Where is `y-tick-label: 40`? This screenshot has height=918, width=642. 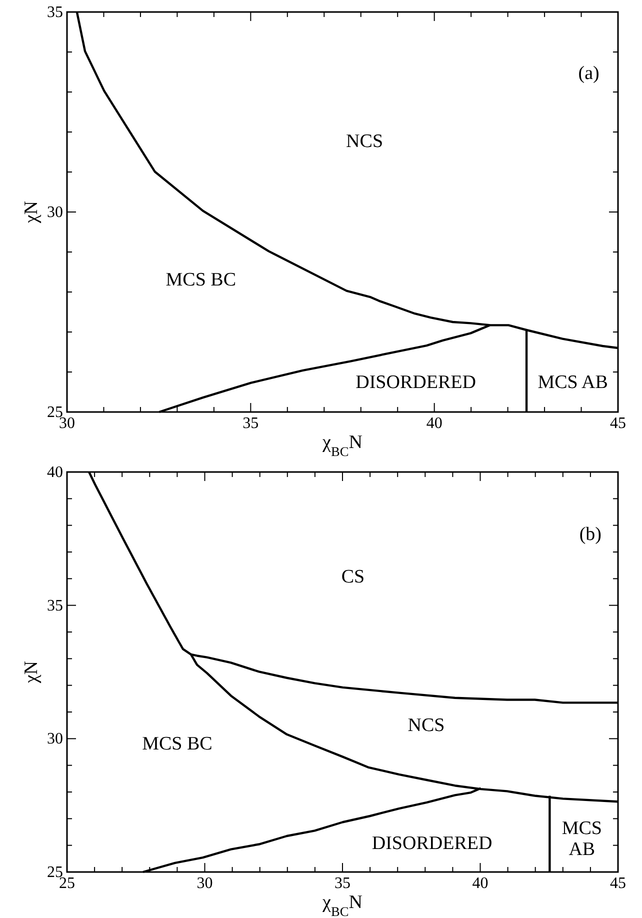 y-tick-label: 40 is located at coordinates (55, 472).